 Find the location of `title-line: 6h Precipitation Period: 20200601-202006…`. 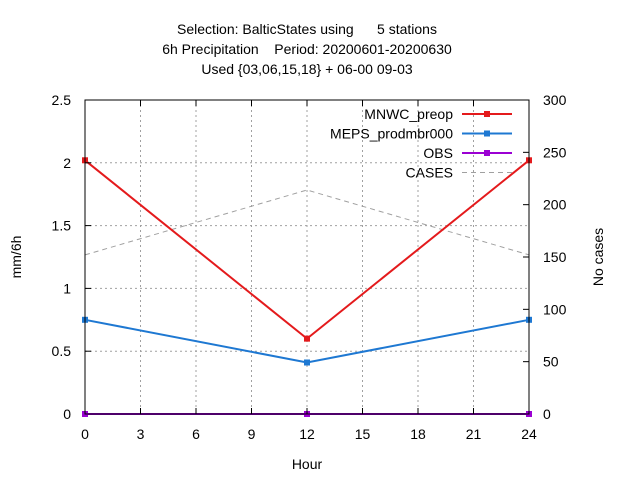

title-line: 6h Precipitation Period: 20200601-202006… is located at coordinates (307, 49).